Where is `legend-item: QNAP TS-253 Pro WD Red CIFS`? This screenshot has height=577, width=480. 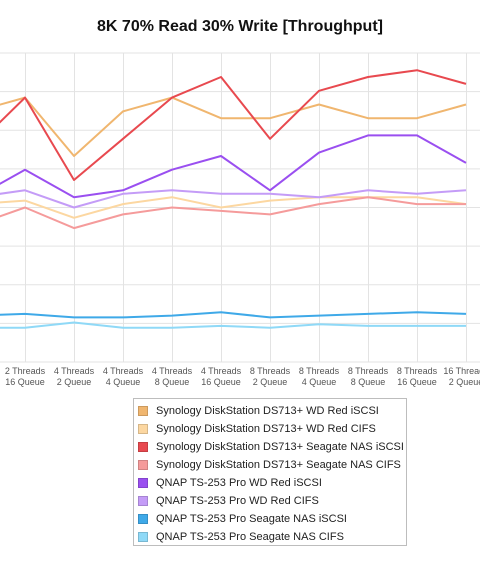
legend-item: QNAP TS-253 Pro WD Red CIFS is located at coordinates (272, 501).